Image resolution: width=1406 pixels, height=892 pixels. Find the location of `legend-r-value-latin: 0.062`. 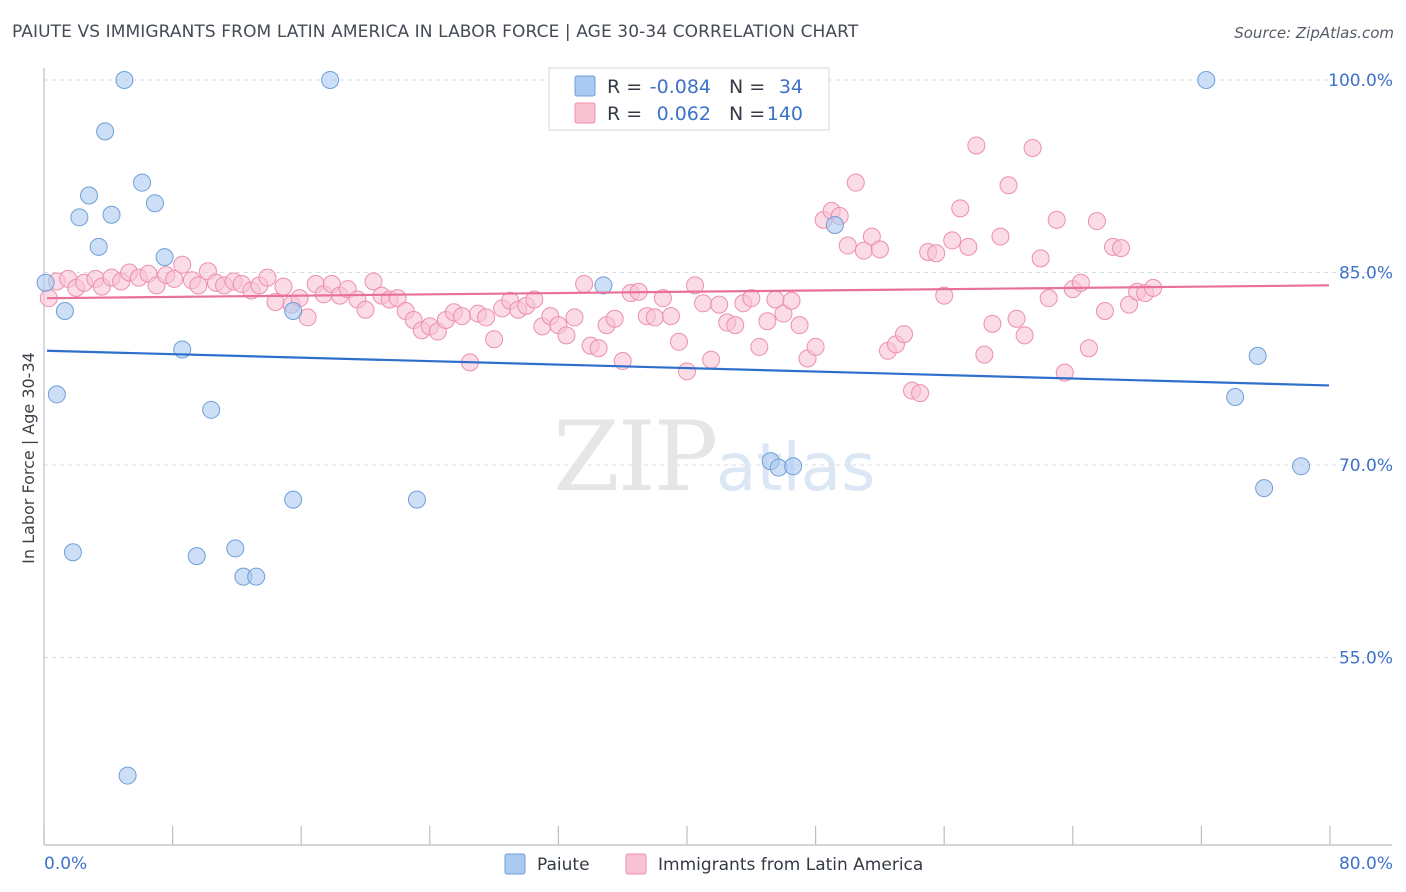

legend-r-value-latin: 0.062 is located at coordinates (684, 114).